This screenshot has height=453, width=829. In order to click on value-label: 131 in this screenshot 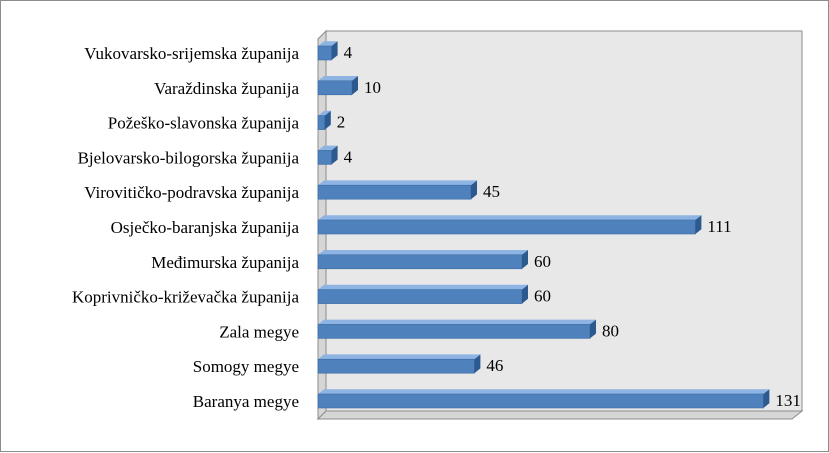, I will do `click(788, 400)`.